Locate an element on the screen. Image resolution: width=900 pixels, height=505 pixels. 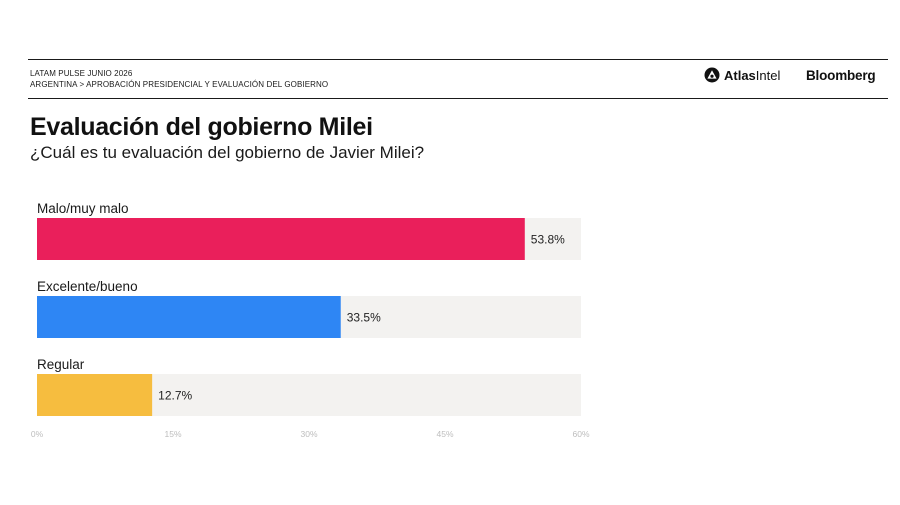
atlasintel-logo: AtlasIntel is located at coordinates (742, 75).